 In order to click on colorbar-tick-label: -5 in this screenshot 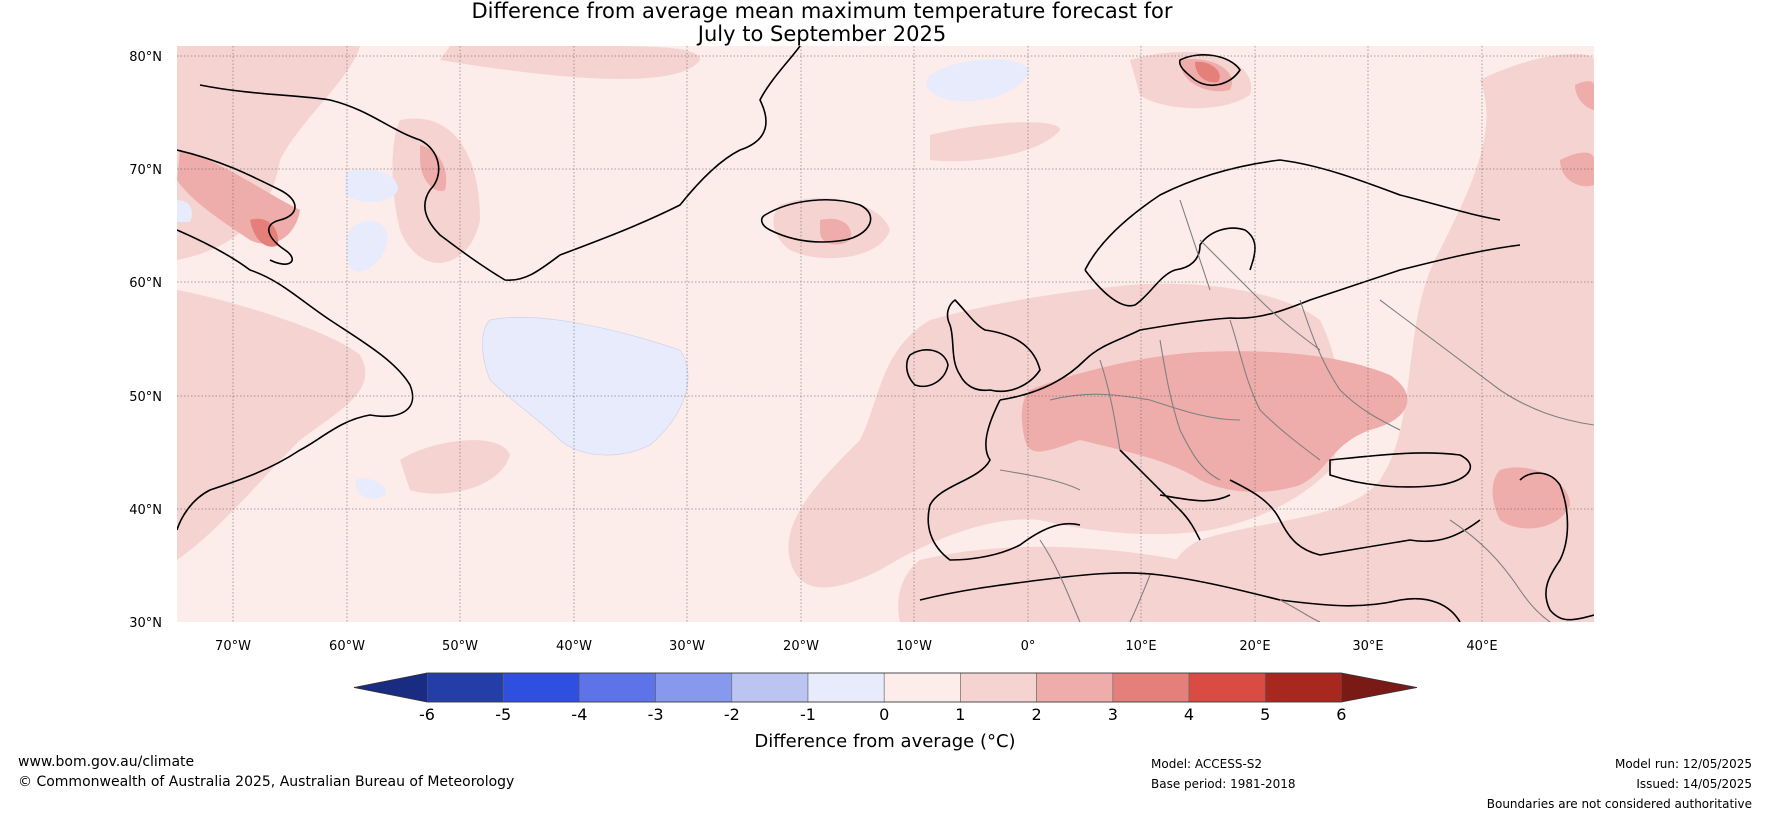, I will do `click(503, 714)`.